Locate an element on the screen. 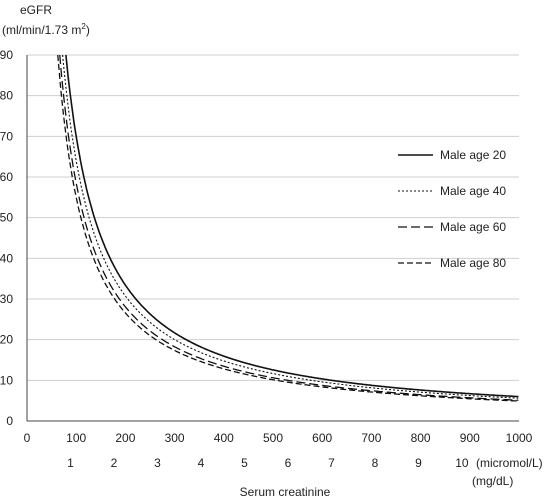 The image size is (547, 500). y-tick-label: 20 is located at coordinates (6, 340).